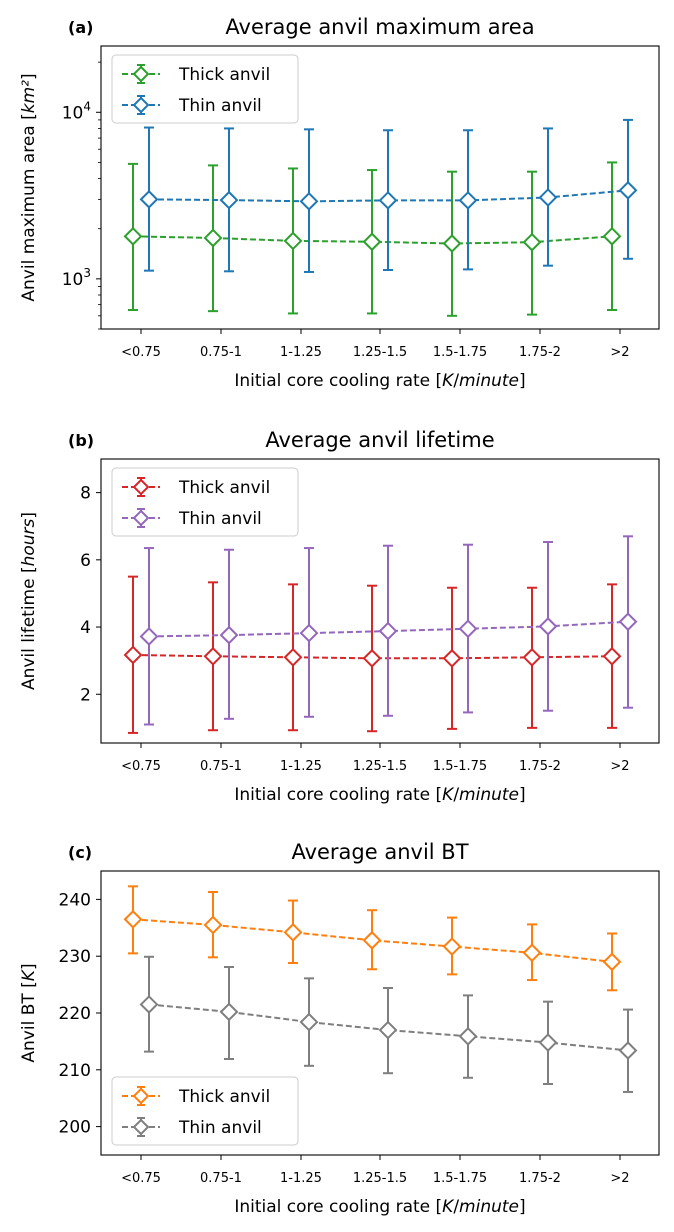 Image resolution: width=674 pixels, height=1232 pixels. What do you see at coordinates (75, 1128) in the screenshot?
I see `y-tick-label: 200` at bounding box center [75, 1128].